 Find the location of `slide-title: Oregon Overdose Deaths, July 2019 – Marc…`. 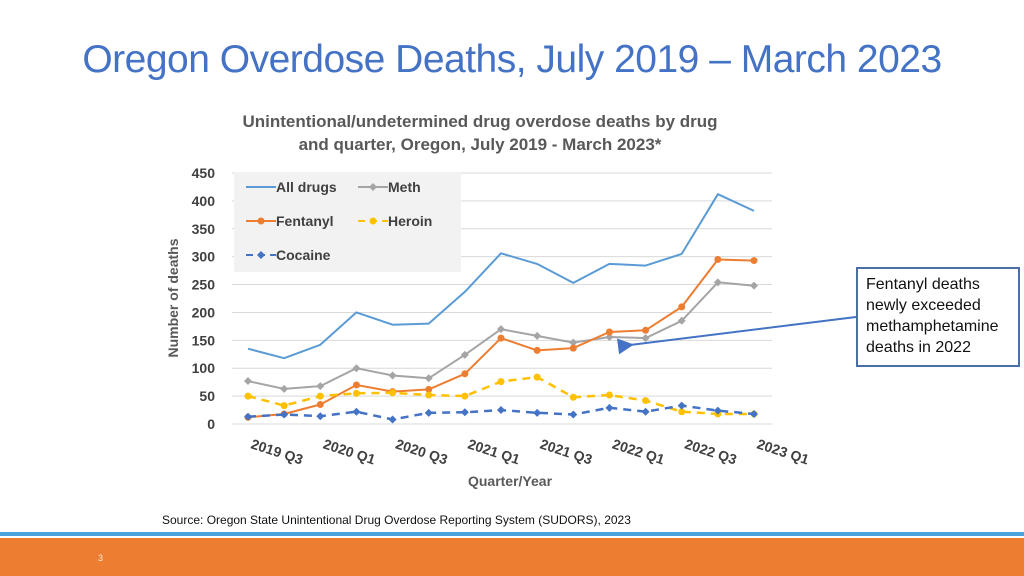

slide-title: Oregon Overdose Deaths, July 2019 – Marc… is located at coordinates (512, 59).